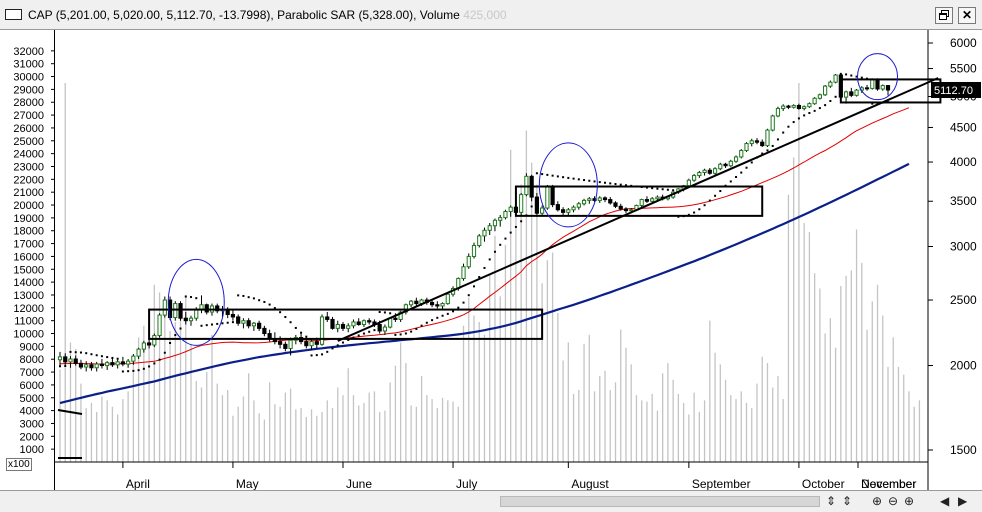  What do you see at coordinates (28, 219) in the screenshot?
I see `volume-tick-label: 19000` at bounding box center [28, 219].